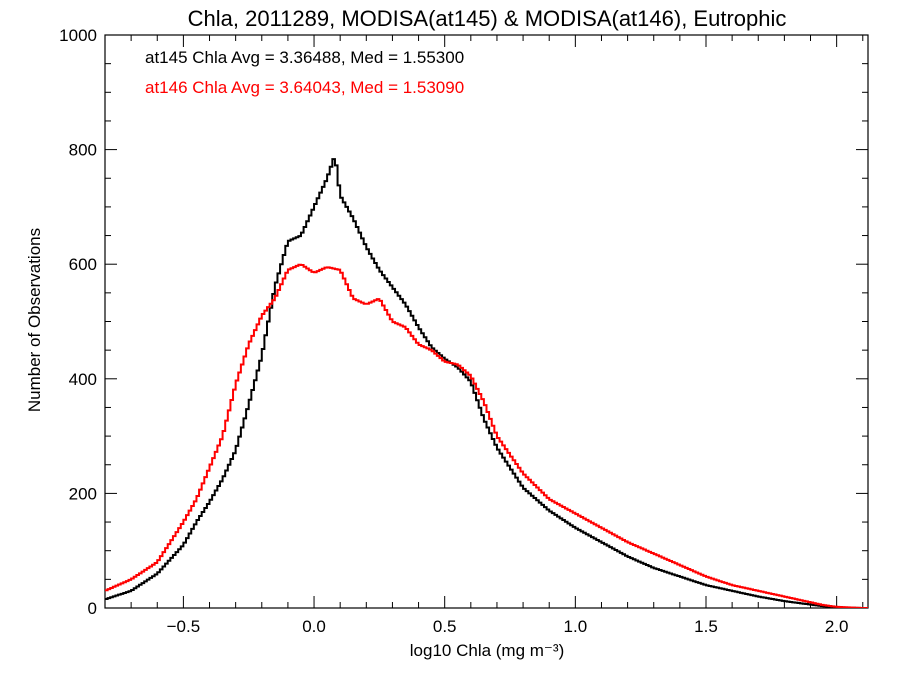  Describe the element at coordinates (78, 35) in the screenshot. I see `y-tick-label: 1000` at that location.